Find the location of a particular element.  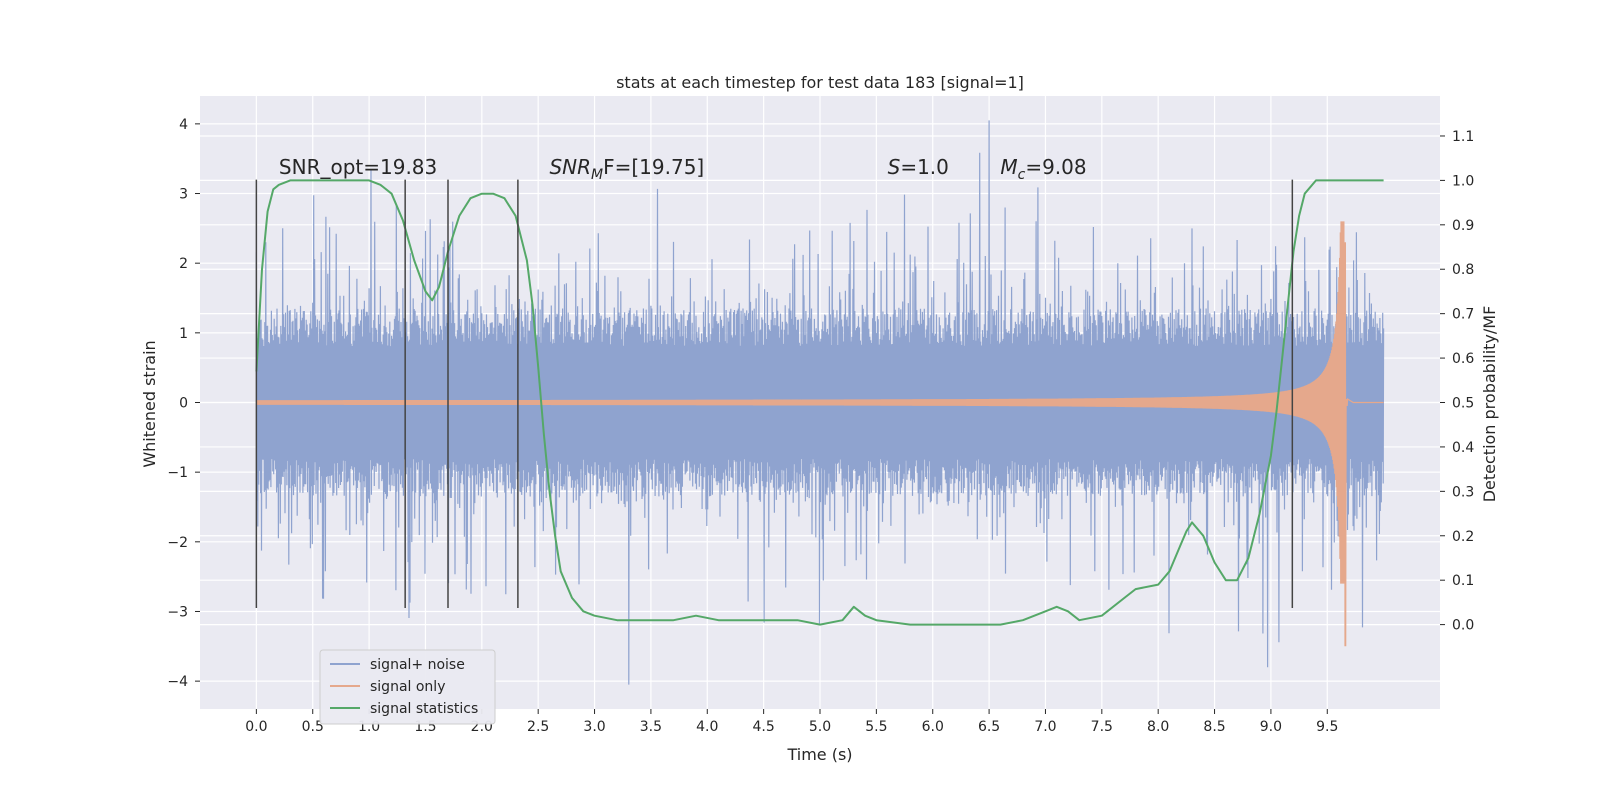

annotation-s-rest: =1.0 is located at coordinates (924, 167).